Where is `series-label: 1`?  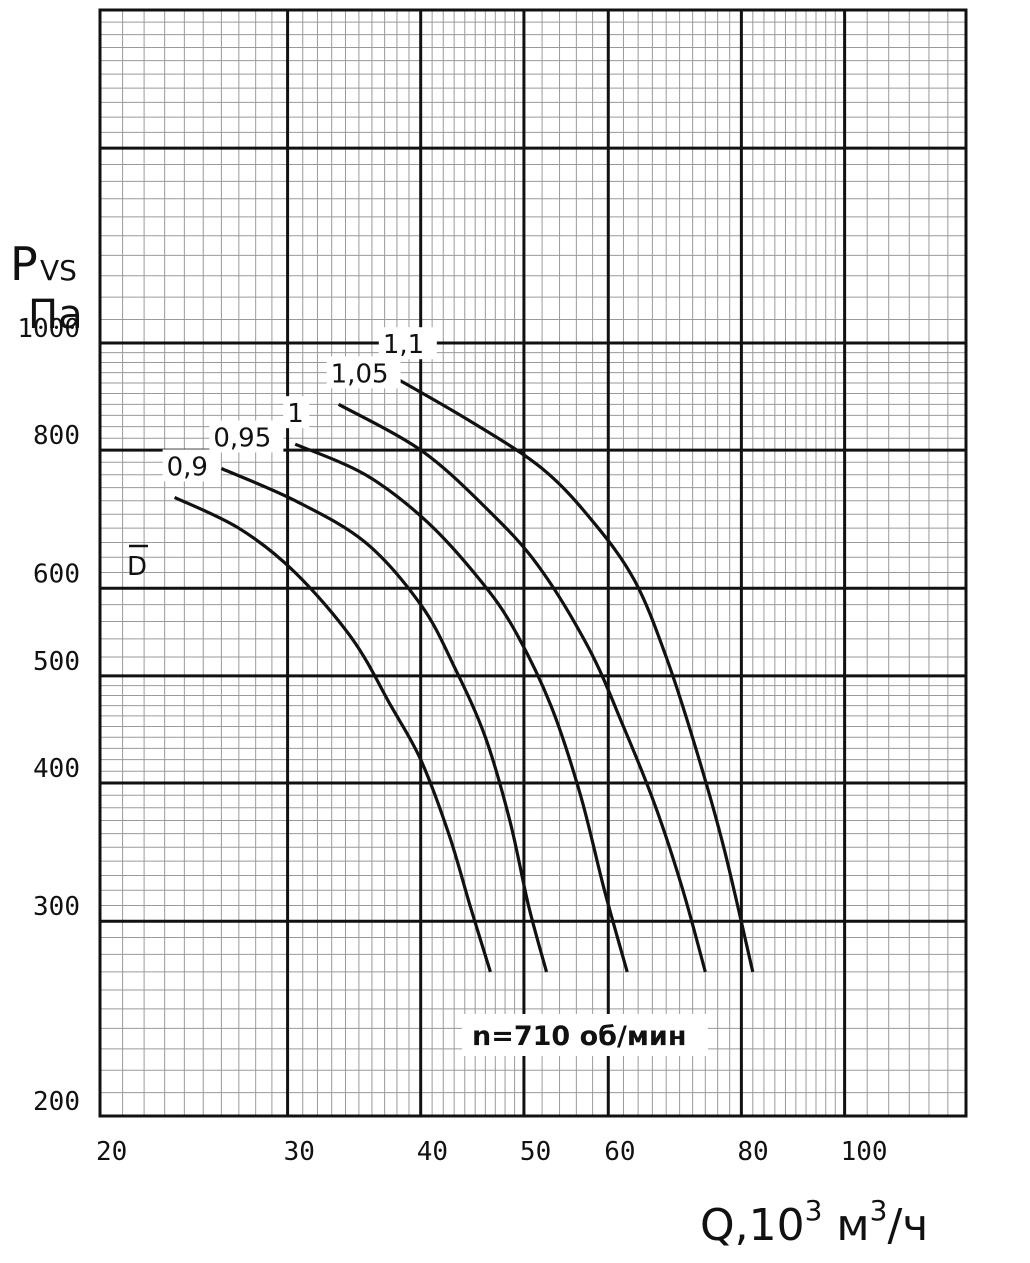 series-label: 1 is located at coordinates (295, 414).